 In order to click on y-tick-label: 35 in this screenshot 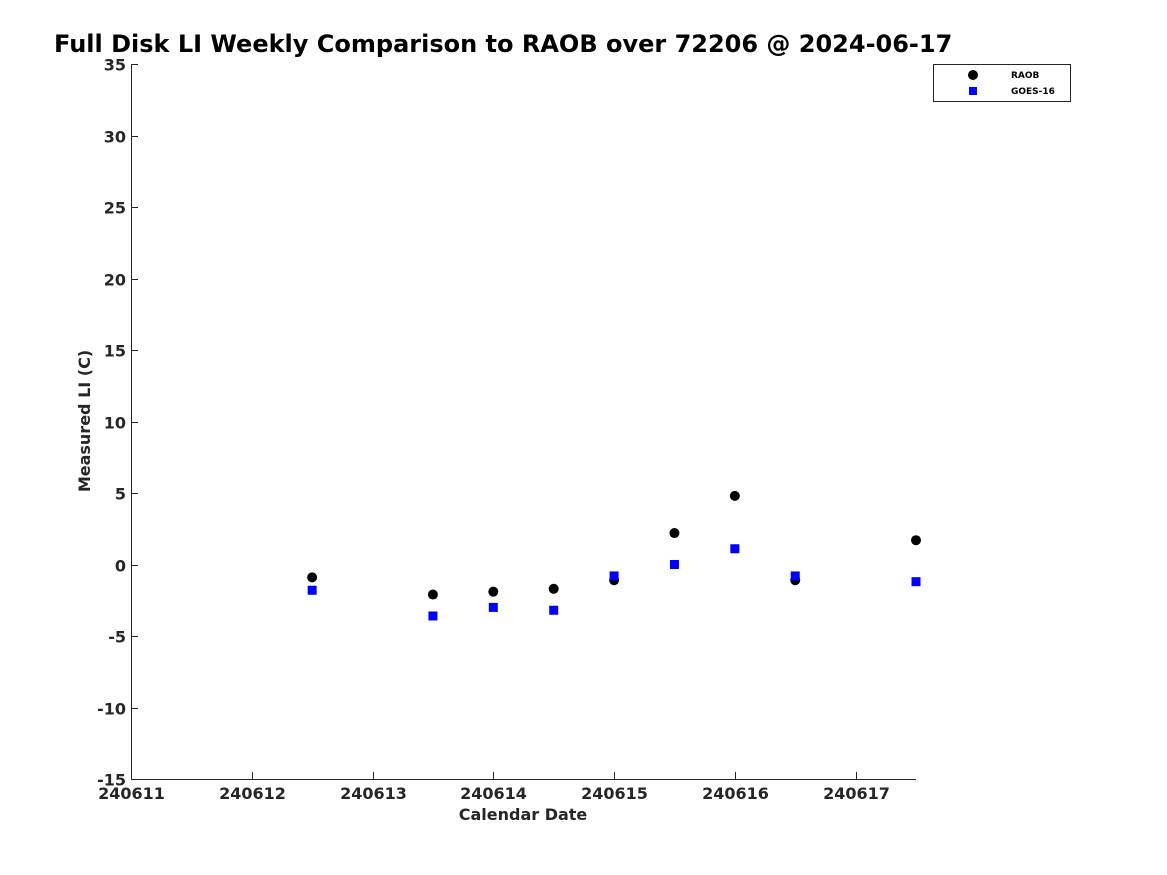, I will do `click(115, 65)`.